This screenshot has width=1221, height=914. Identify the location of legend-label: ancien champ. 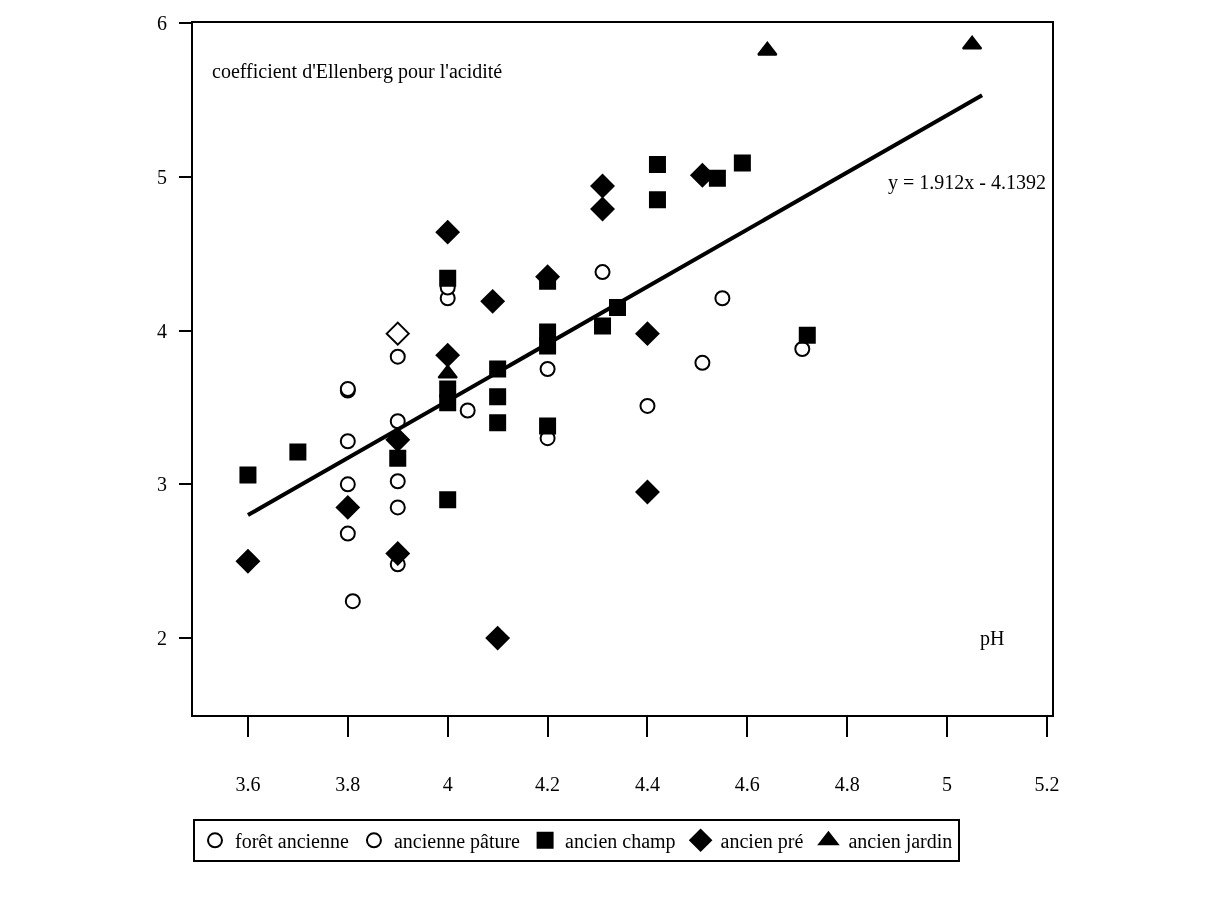
(620, 842).